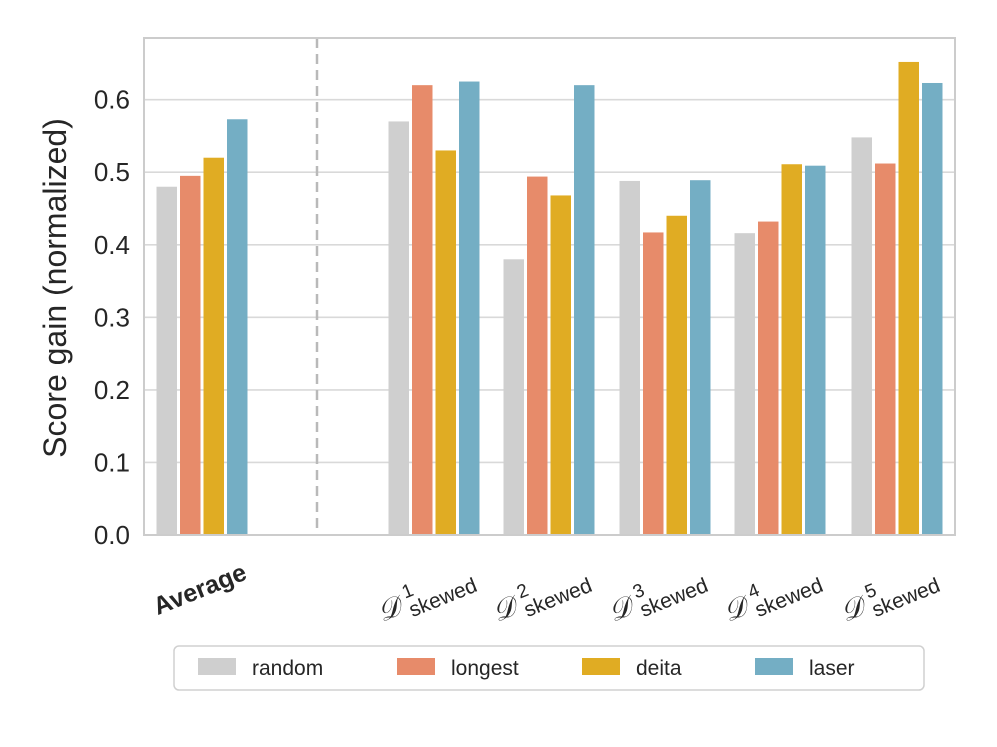 The image size is (997, 747). What do you see at coordinates (237, 327) in the screenshot?
I see `bar-laser-average` at bounding box center [237, 327].